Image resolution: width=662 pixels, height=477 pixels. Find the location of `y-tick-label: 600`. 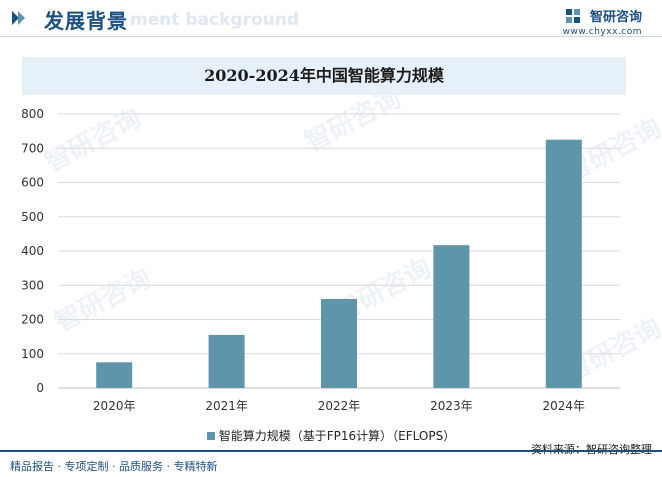

y-tick-label: 600 is located at coordinates (32, 183).